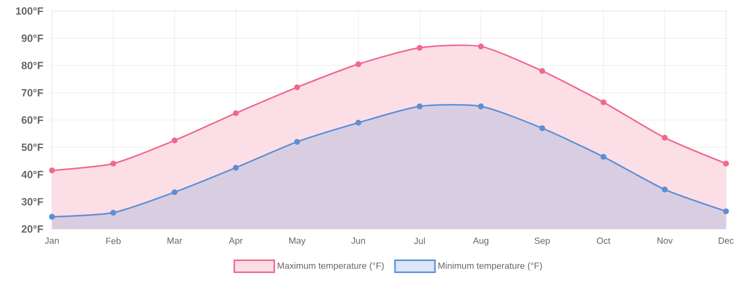  Describe the element at coordinates (358, 241) in the screenshot. I see `x-tick-label: Jun` at that location.